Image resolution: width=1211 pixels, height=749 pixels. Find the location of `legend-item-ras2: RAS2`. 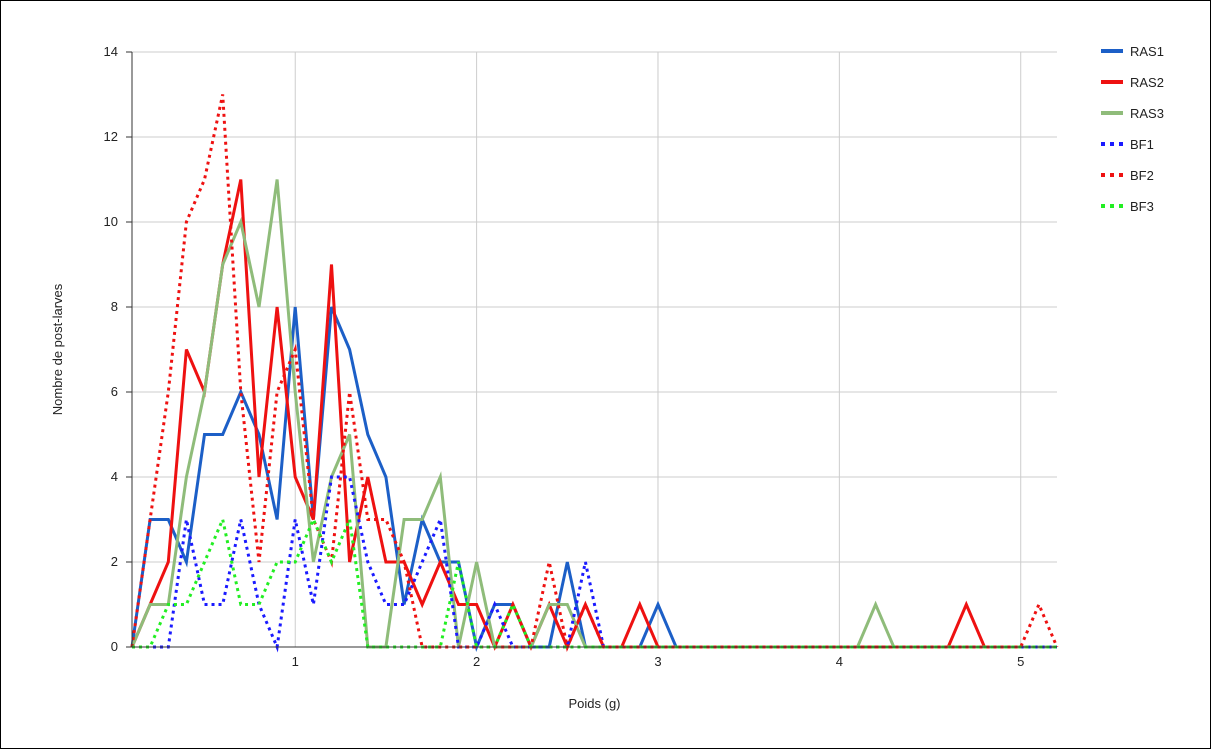

legend-item-ras2: RAS2 is located at coordinates (1132, 82).